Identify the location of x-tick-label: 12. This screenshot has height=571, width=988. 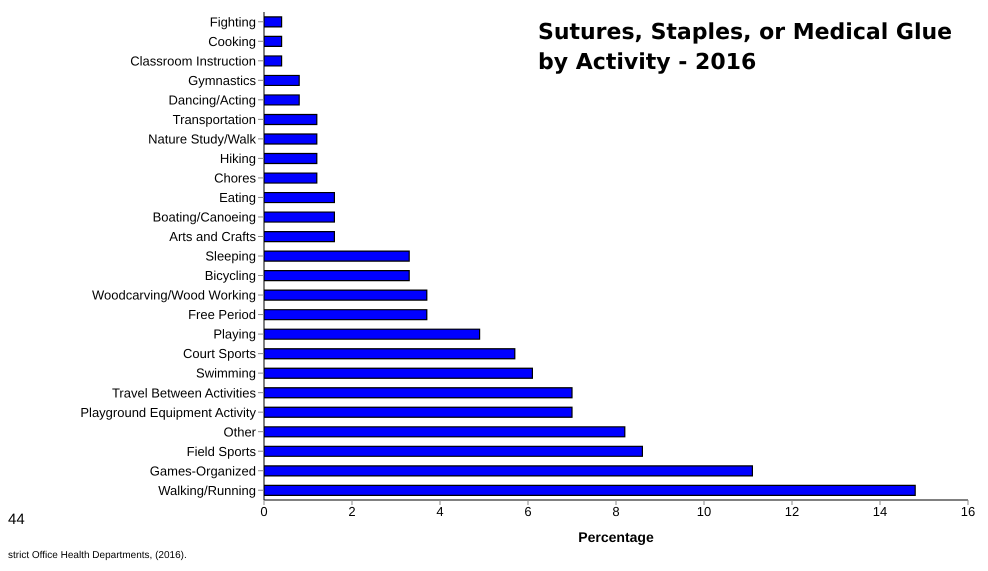
(792, 512).